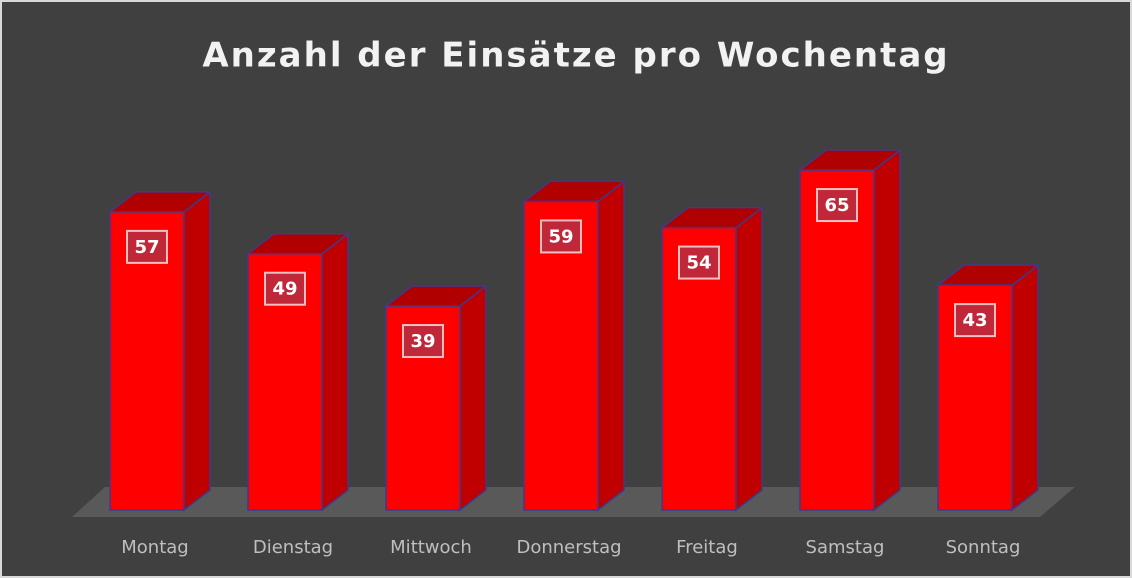 This screenshot has width=1132, height=578. Describe the element at coordinates (983, 547) in the screenshot. I see `x-tick-label: Sonntag` at that location.